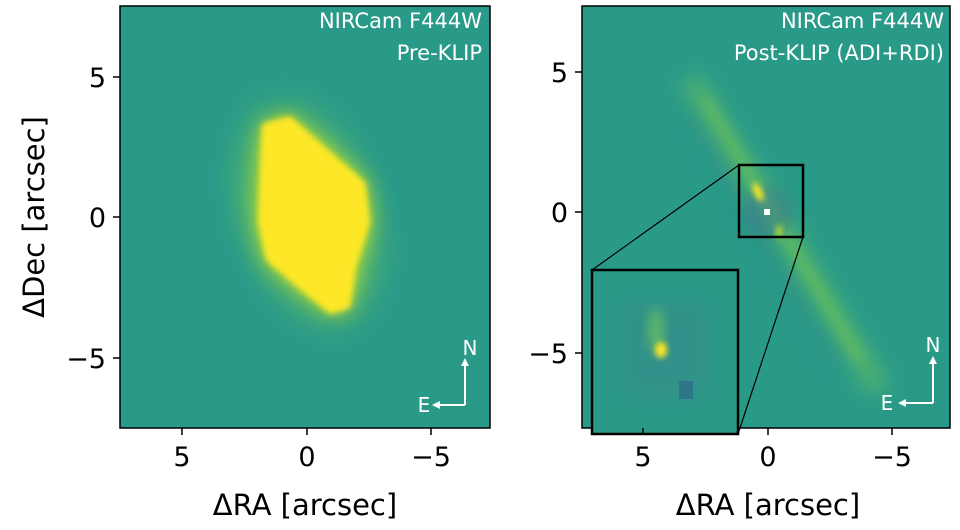  What do you see at coordinates (771, 201) in the screenshot?
I see `zoom-region-box` at bounding box center [771, 201].